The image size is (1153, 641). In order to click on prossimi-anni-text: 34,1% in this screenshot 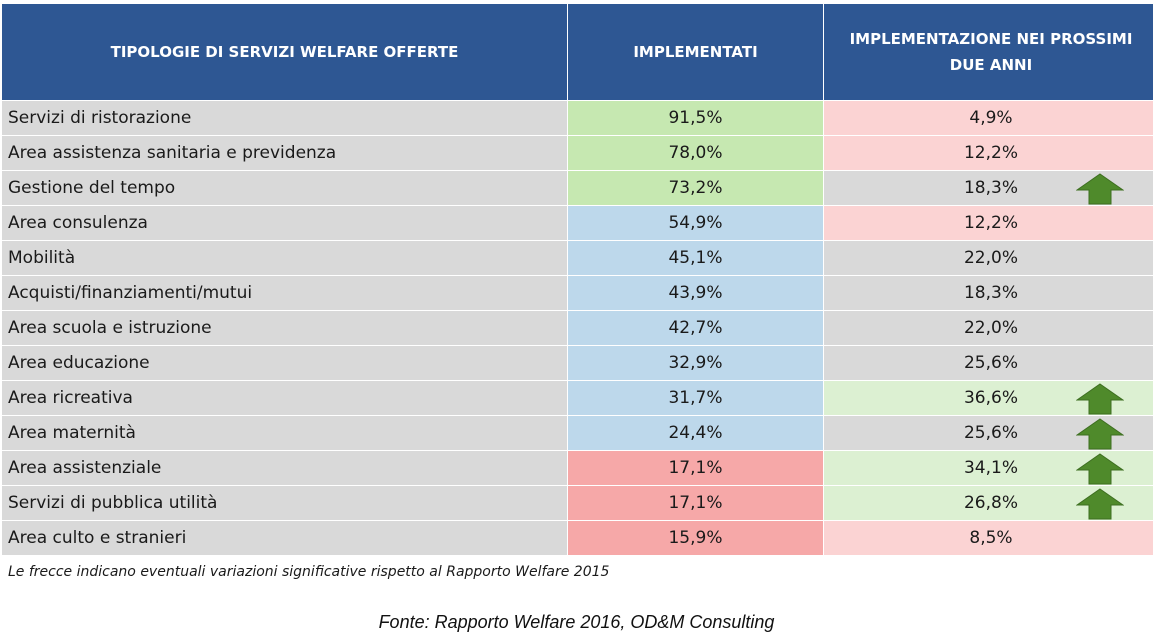, I will do `click(990, 468)`.